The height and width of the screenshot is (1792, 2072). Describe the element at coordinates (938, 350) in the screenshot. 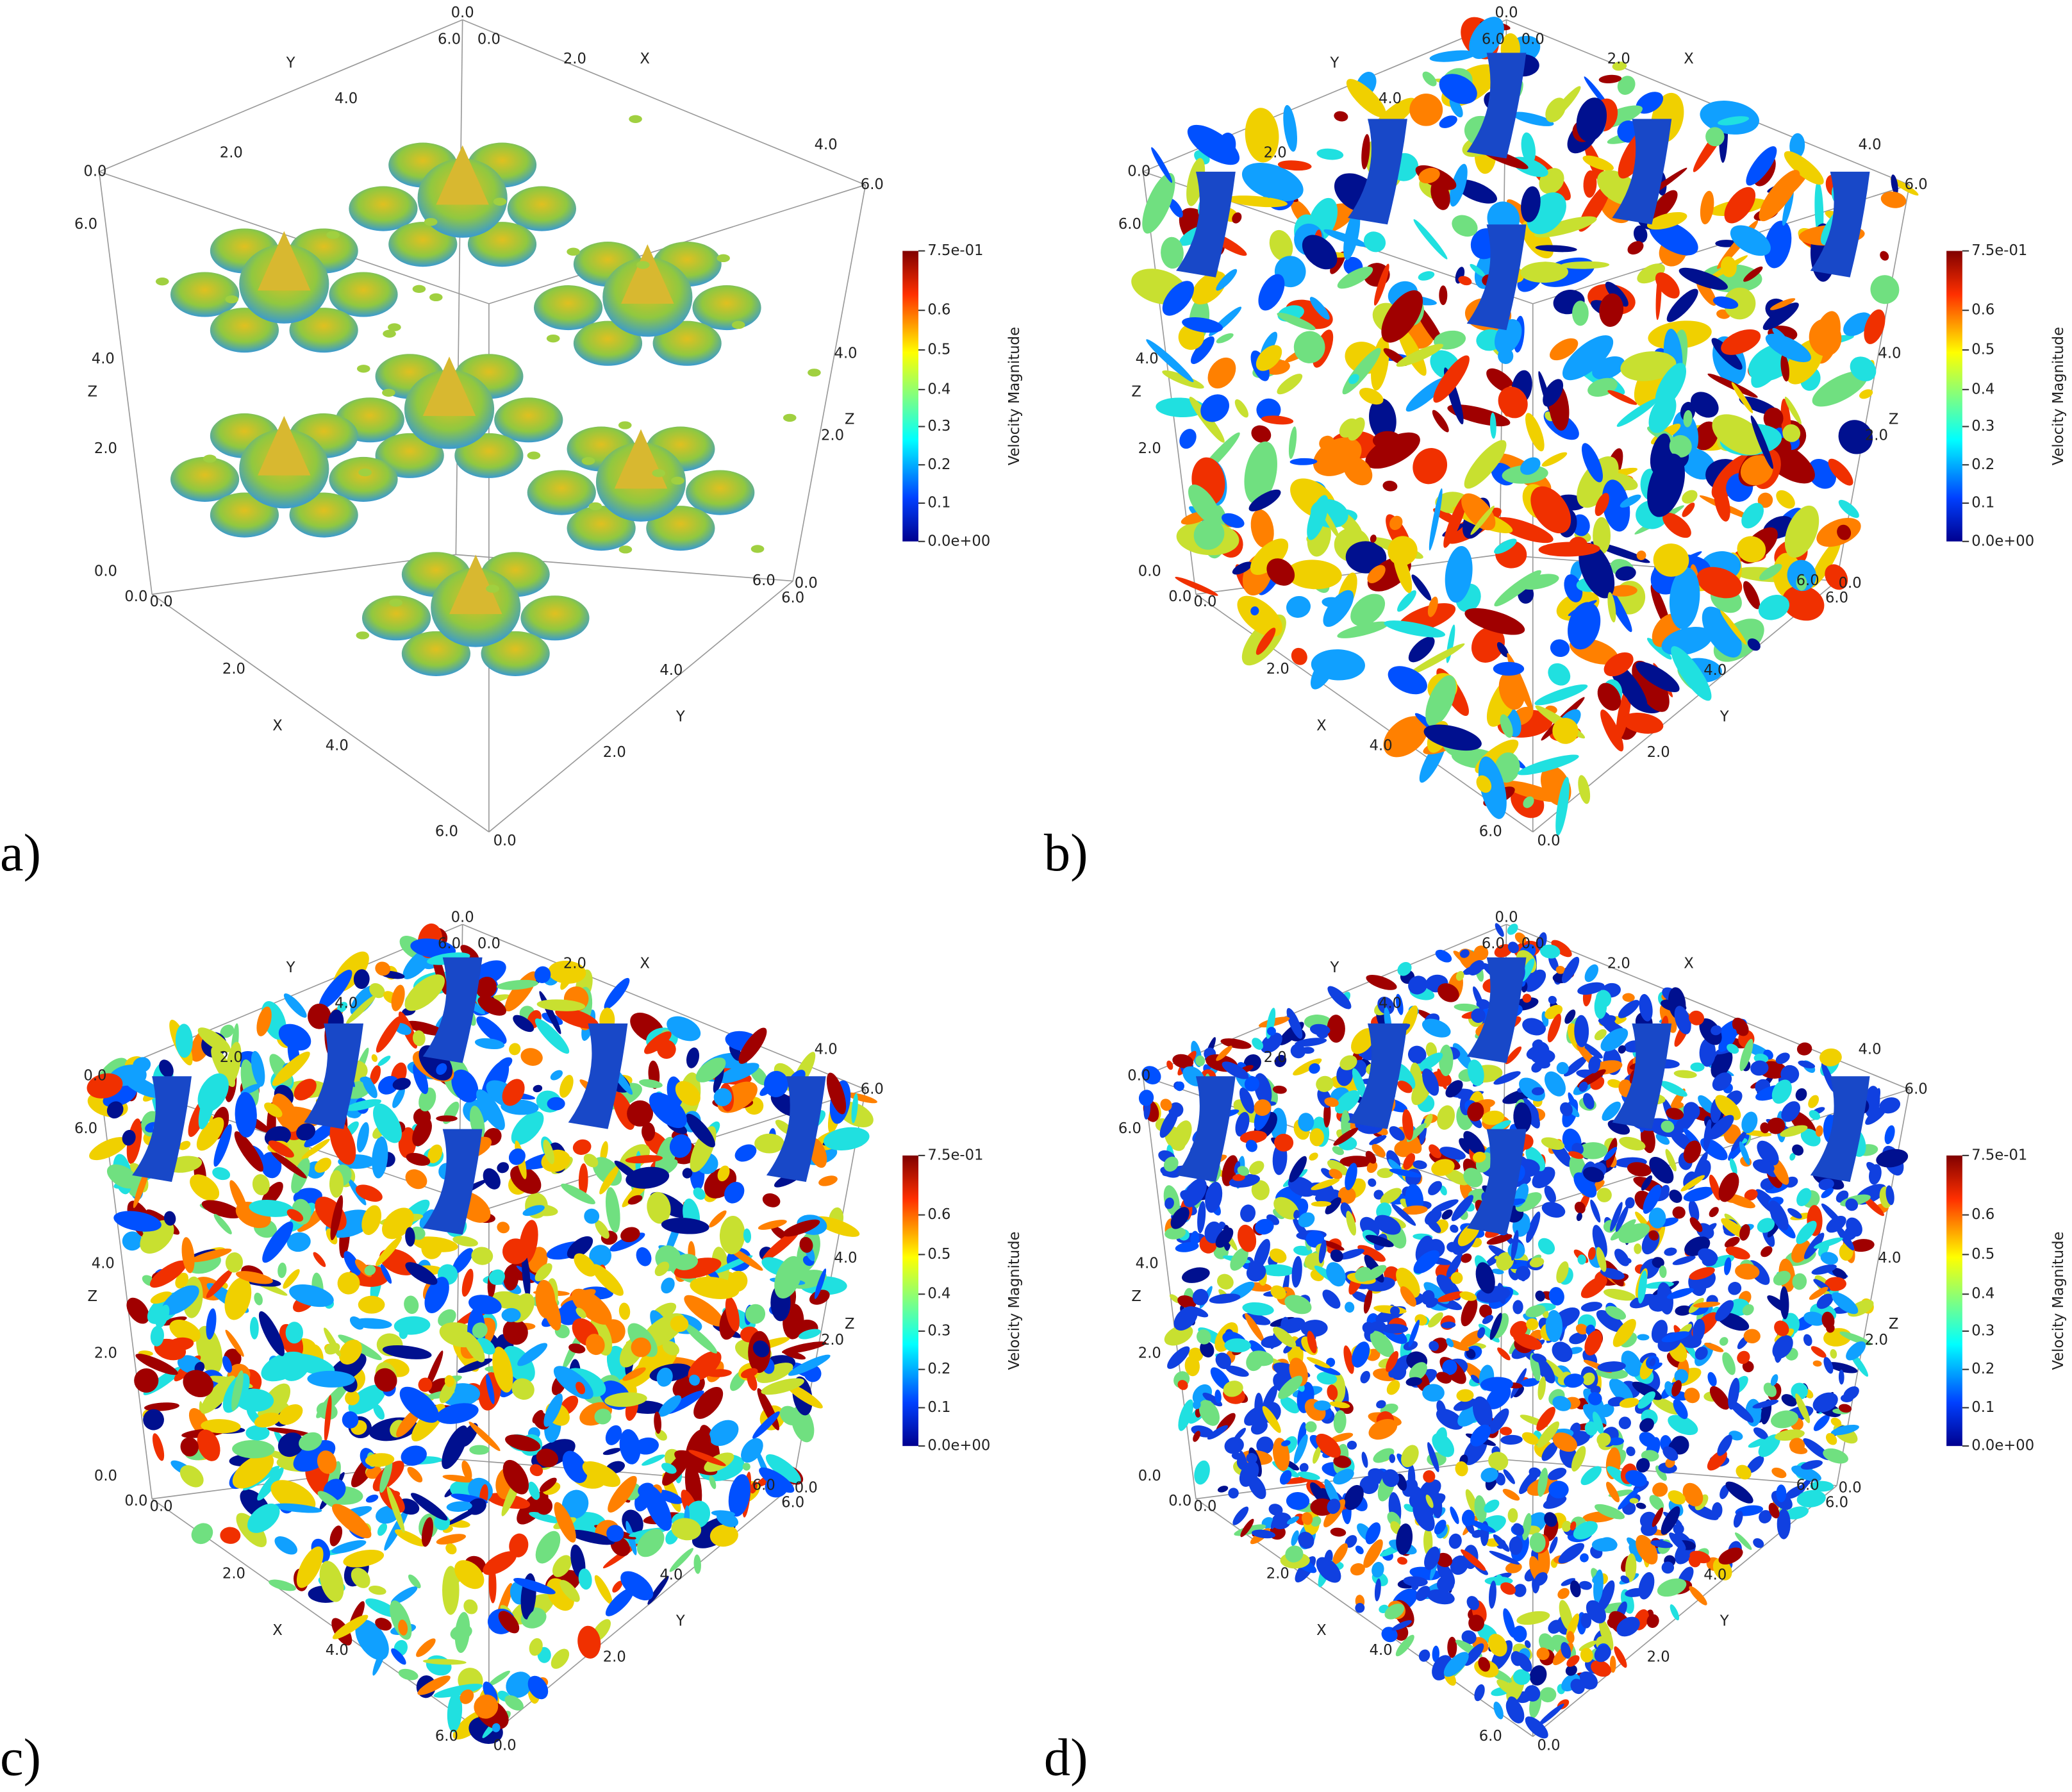

I see `colorbar-tick-label: 0.5` at that location.